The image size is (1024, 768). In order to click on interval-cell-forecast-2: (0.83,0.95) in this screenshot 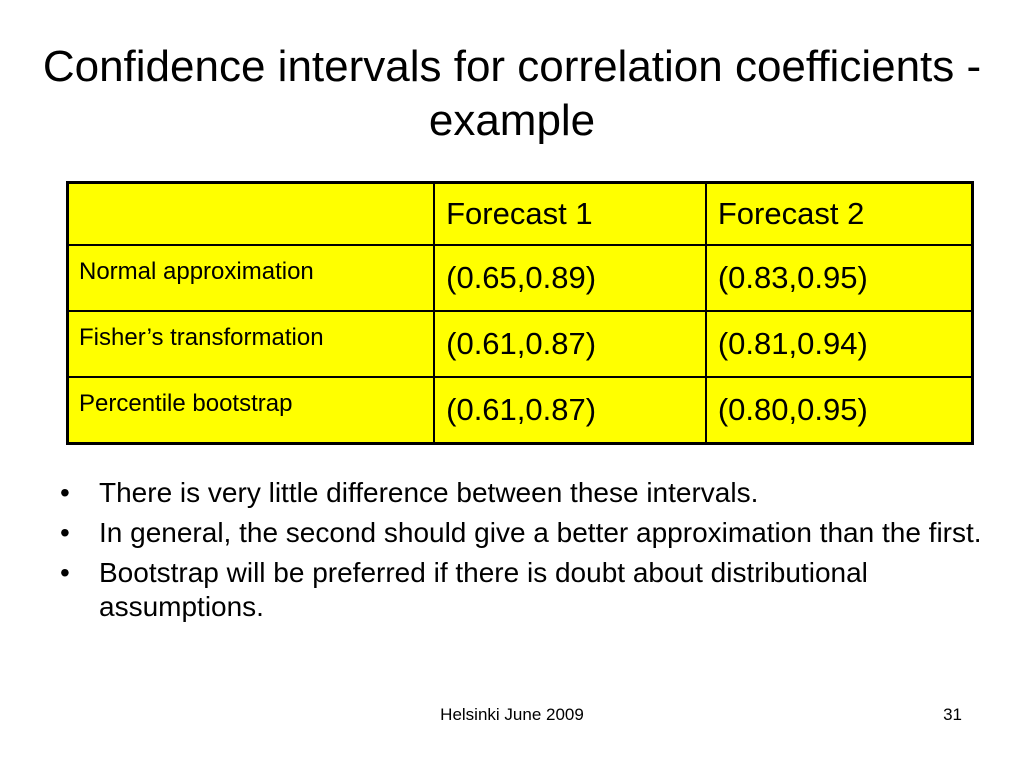, I will do `click(839, 278)`.